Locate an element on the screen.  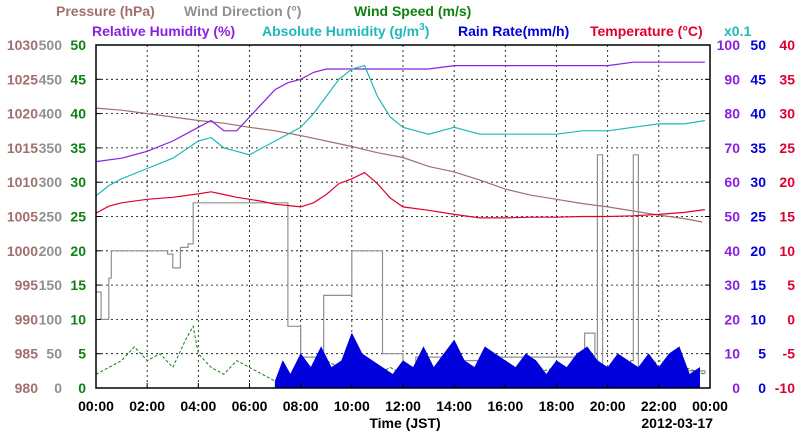
y-tick-wind-speed: 5 is located at coordinates (82, 354).